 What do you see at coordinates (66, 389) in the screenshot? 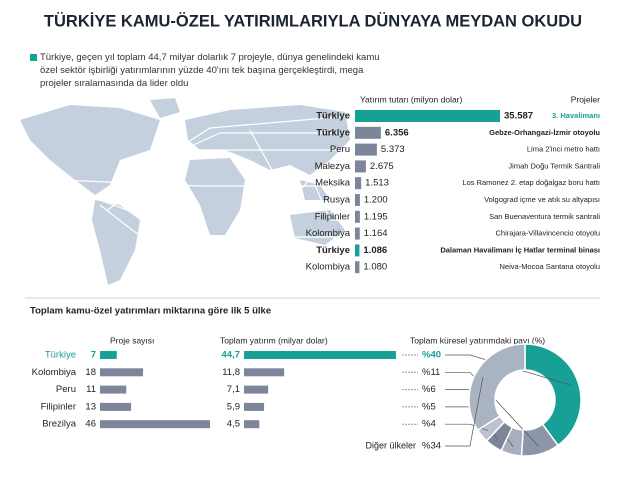
I see `country-label: Peru` at bounding box center [66, 389].